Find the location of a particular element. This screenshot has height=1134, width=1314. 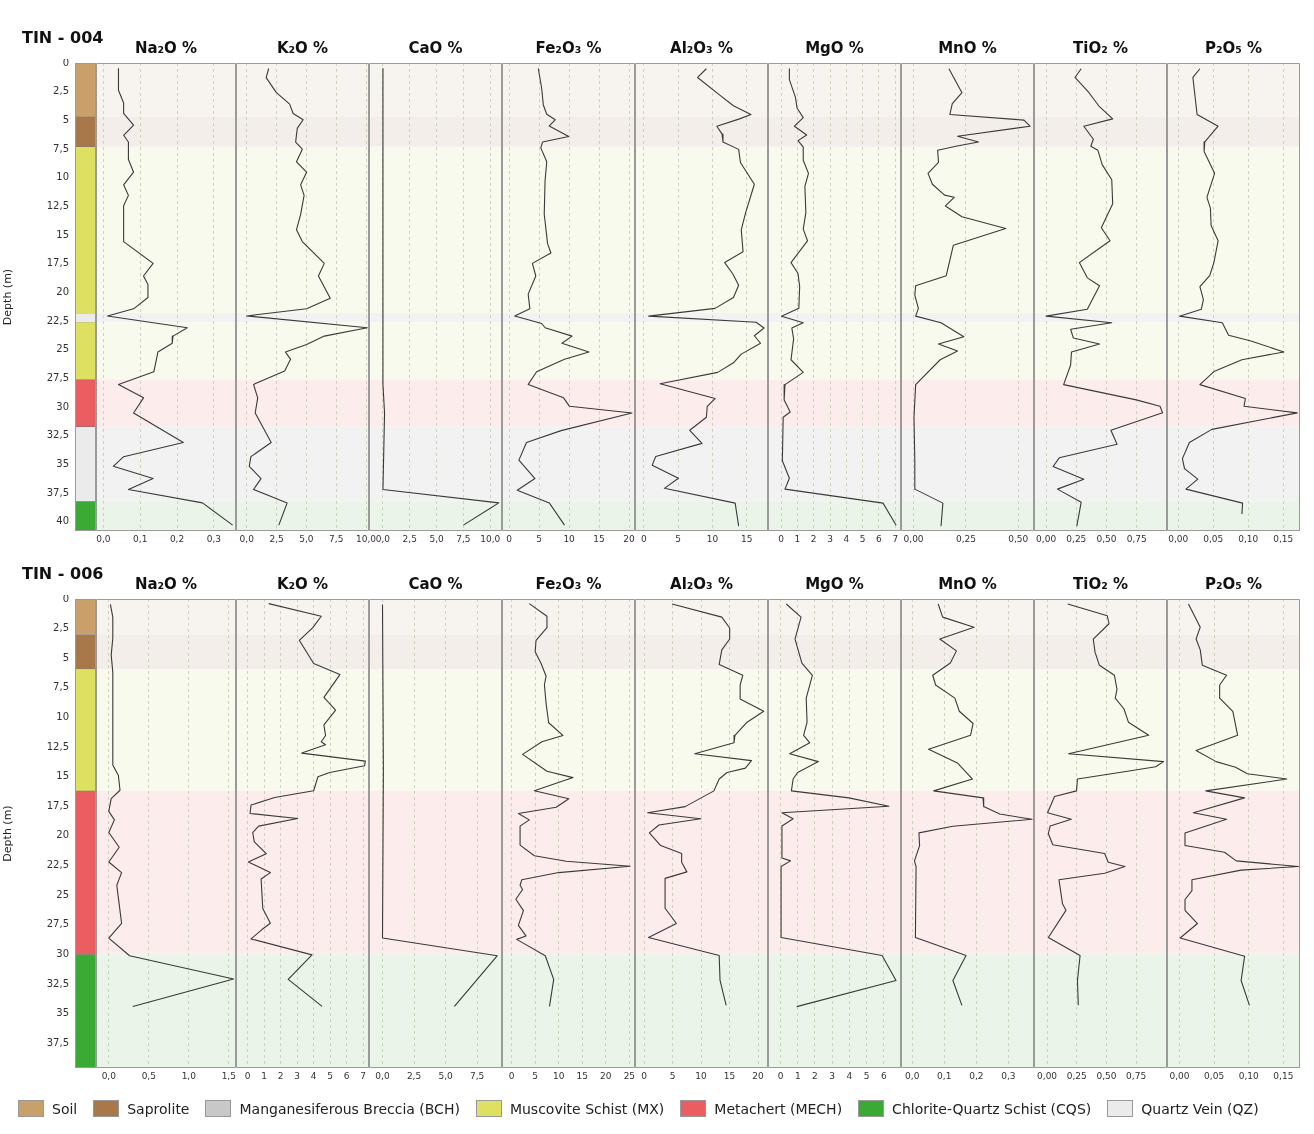

y-tick-label: 20 is located at coordinates (62, 835).